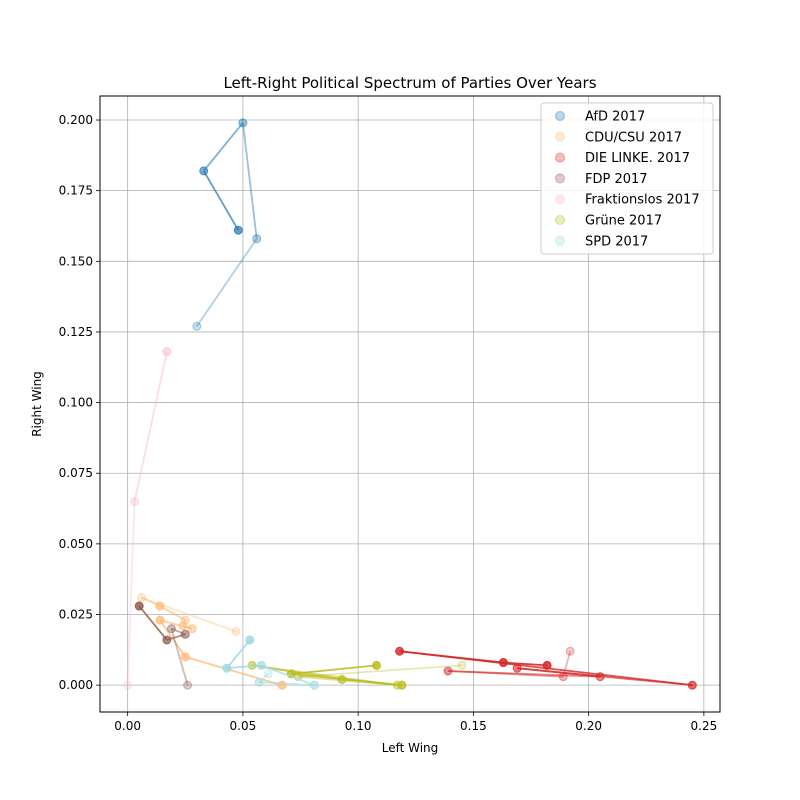  Describe the element at coordinates (37, 404) in the screenshot. I see `y-axis-label: Right Wing` at that location.